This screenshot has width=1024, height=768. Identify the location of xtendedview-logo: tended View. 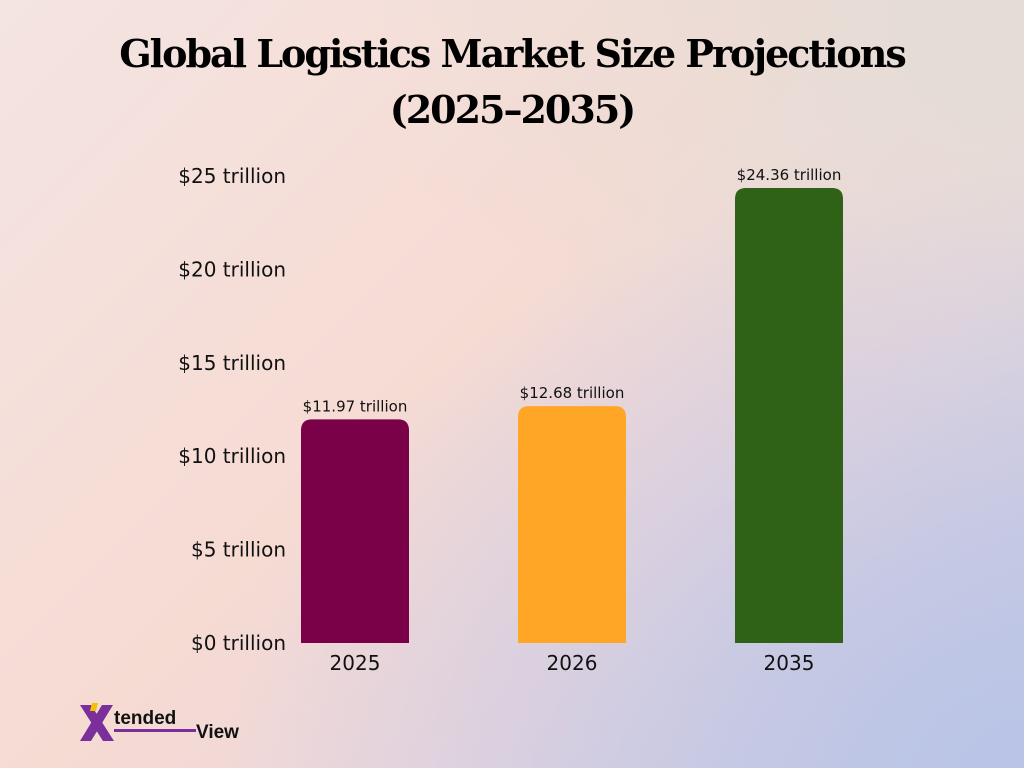
(159, 723).